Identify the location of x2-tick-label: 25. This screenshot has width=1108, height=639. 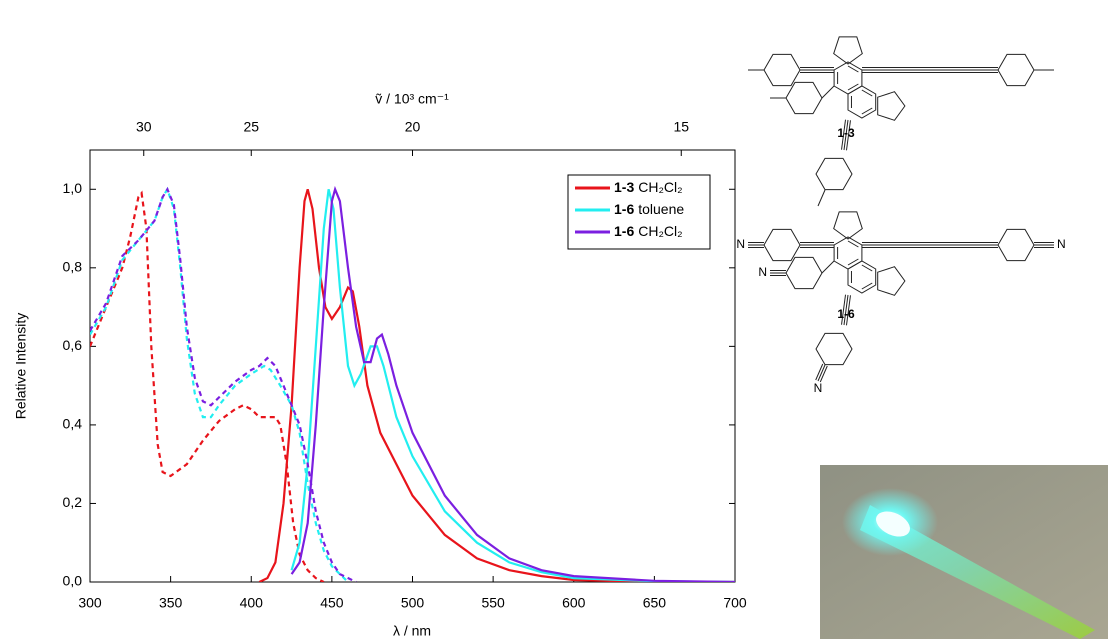
(251, 127).